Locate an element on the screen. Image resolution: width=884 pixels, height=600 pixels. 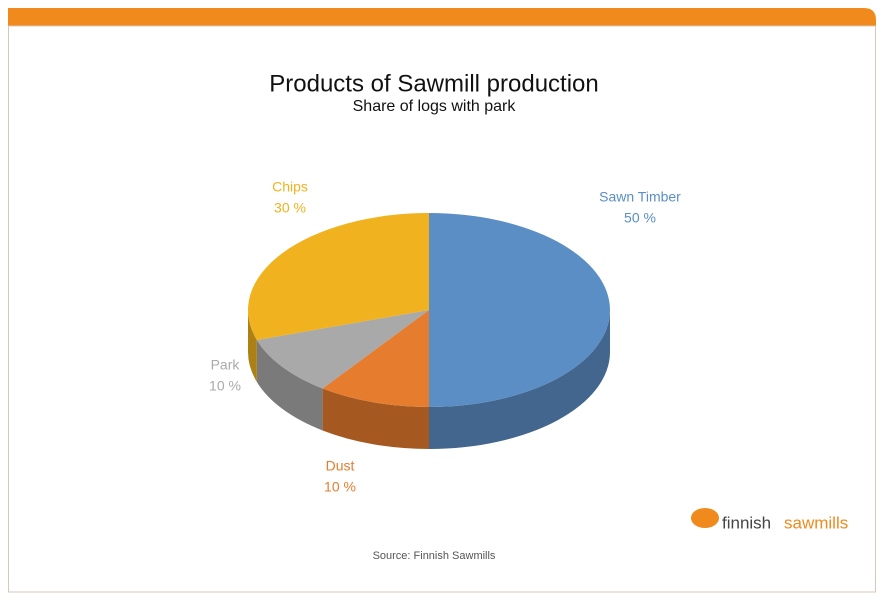
slice-value-label: 30 % is located at coordinates (290, 208).